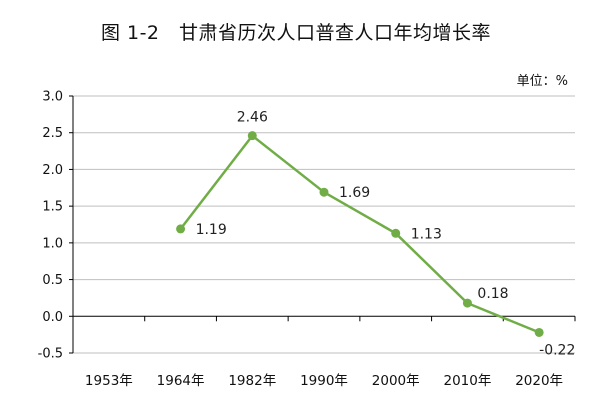 This screenshot has height=401, width=592. I want to click on y-tick-label: 0.5, so click(52, 280).